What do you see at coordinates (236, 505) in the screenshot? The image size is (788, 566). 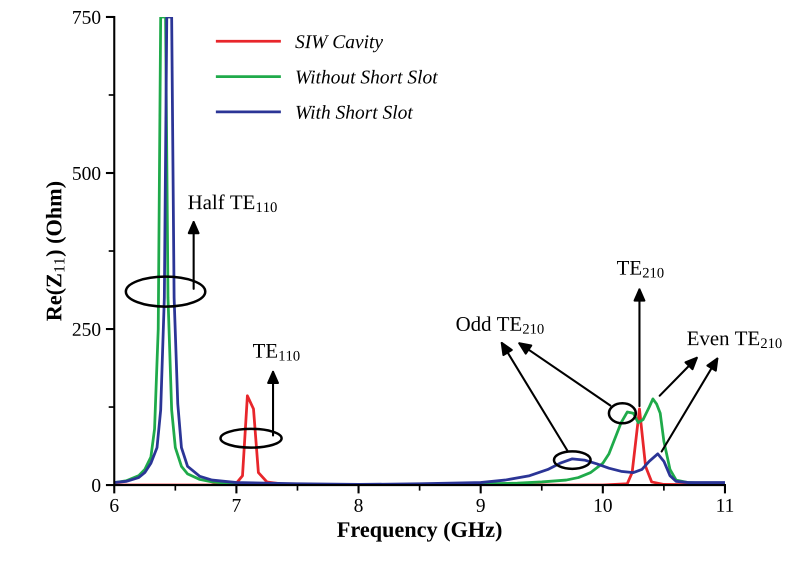 I see `x-tick-label: 7` at bounding box center [236, 505].